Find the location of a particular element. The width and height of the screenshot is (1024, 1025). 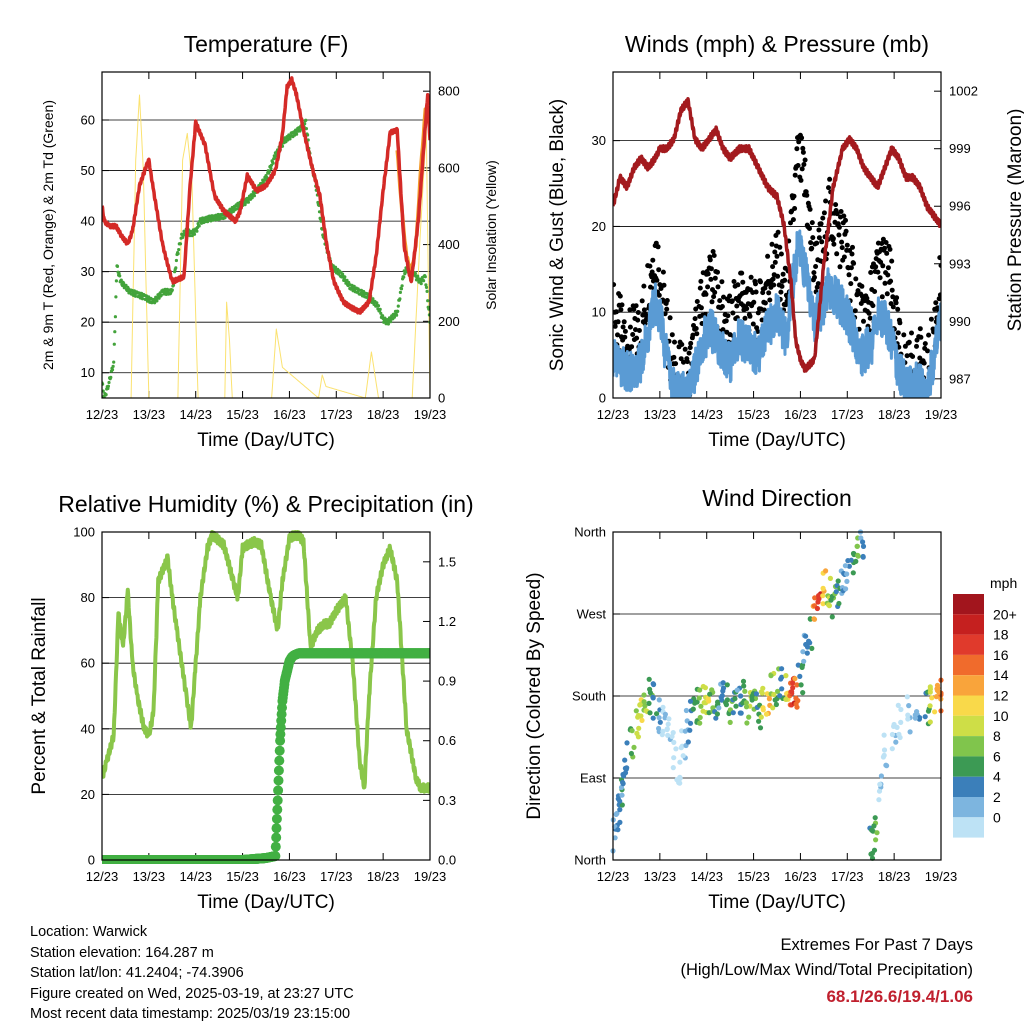

legend-label: 2 is located at coordinates (997, 797).